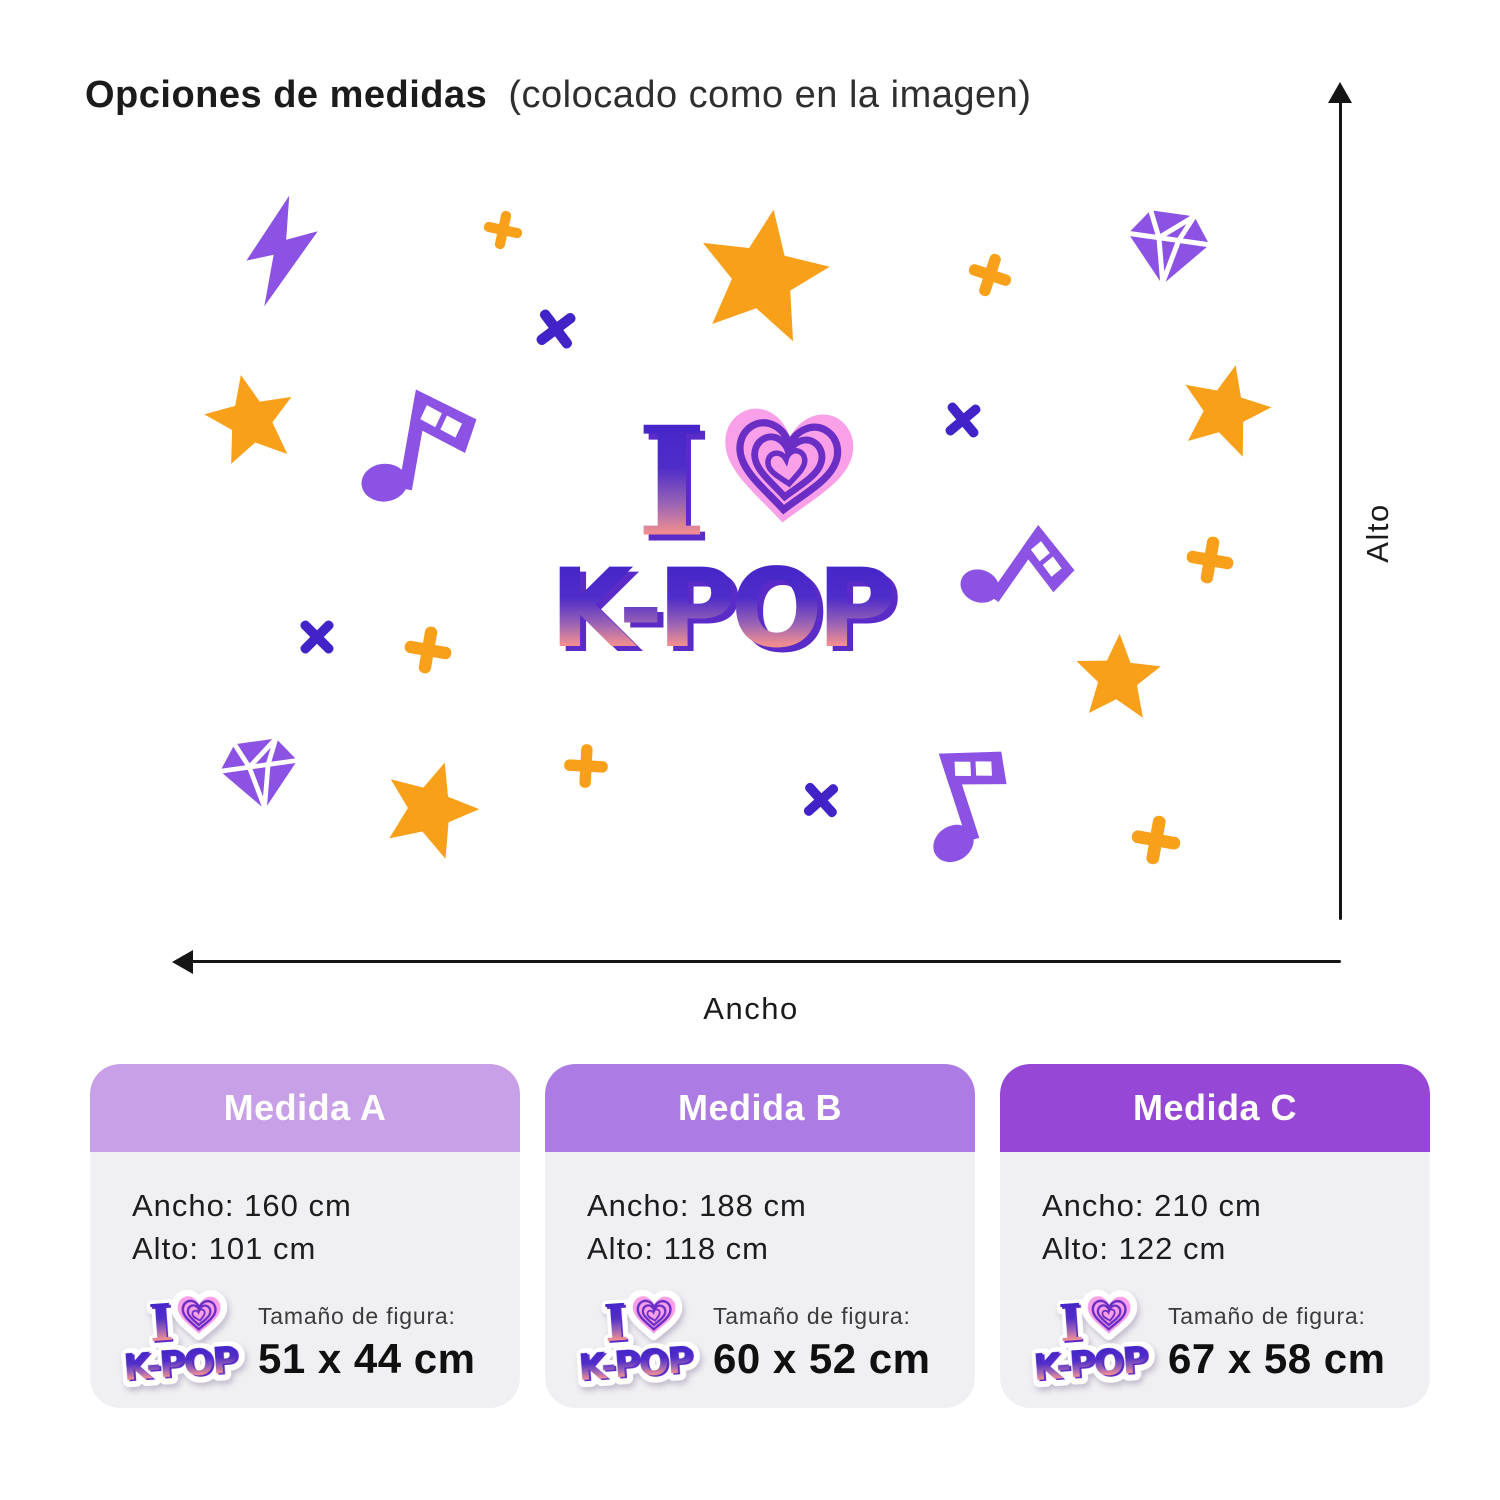 The image size is (1500, 1500). What do you see at coordinates (1377, 533) in the screenshot?
I see `height-axis-label: Alto` at bounding box center [1377, 533].